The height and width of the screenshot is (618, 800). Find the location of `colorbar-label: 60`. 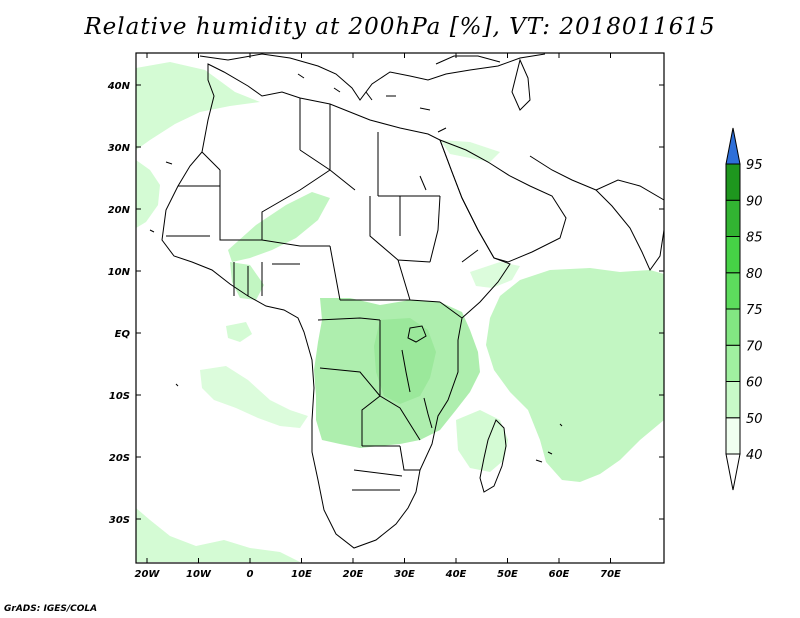

colorbar-label: 60 is located at coordinates (754, 383).